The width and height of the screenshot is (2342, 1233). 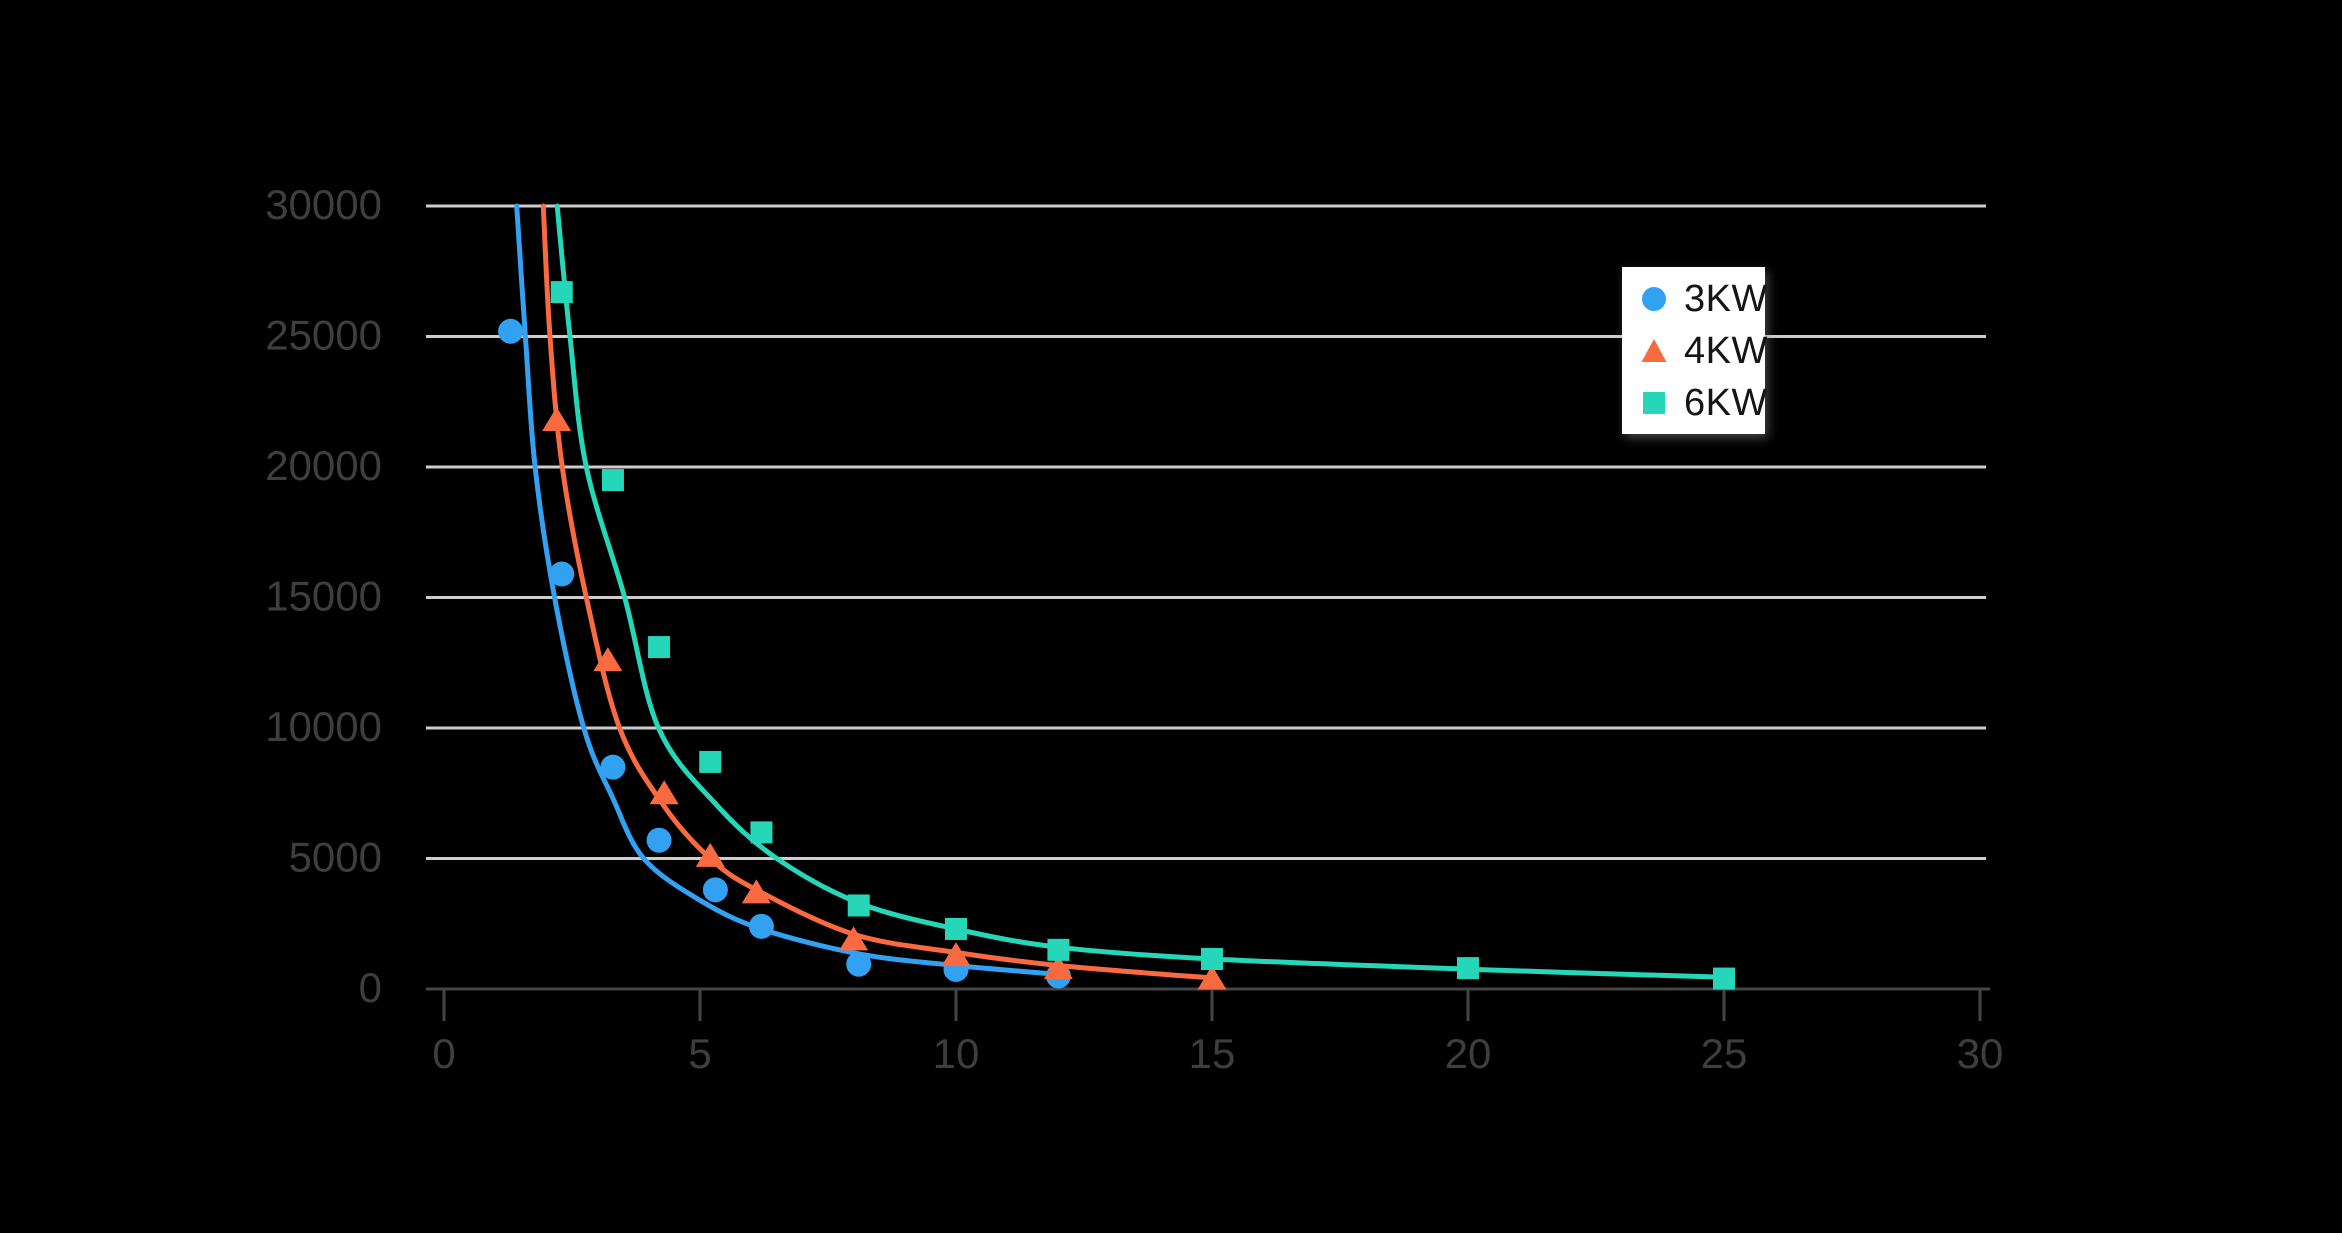 I want to click on x-axis-label-25: 25, so click(x=1724, y=1053).